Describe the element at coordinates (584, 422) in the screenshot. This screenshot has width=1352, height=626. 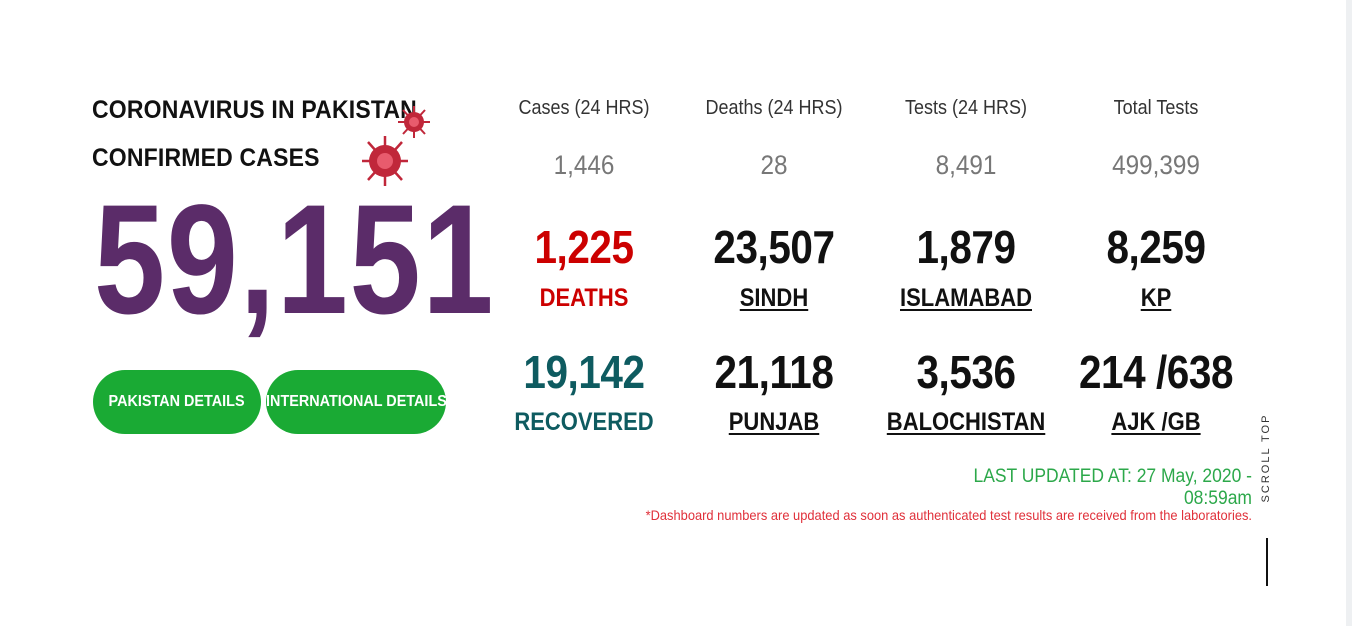
I see `recovered-label: RECOVERED` at that location.